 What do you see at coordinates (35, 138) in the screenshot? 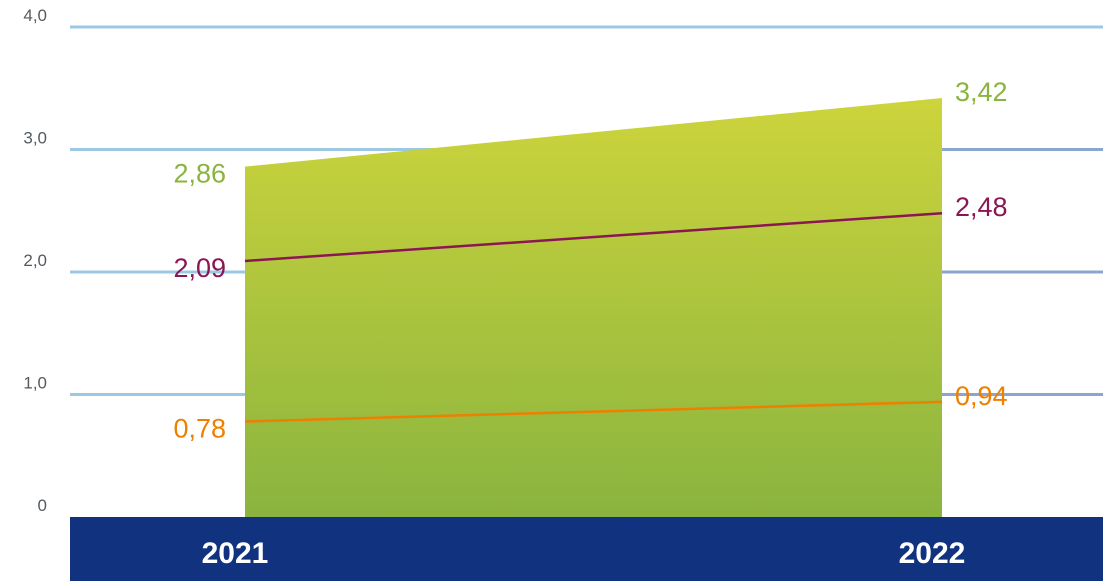
I see `y-tick-label: 3,0` at bounding box center [35, 138].